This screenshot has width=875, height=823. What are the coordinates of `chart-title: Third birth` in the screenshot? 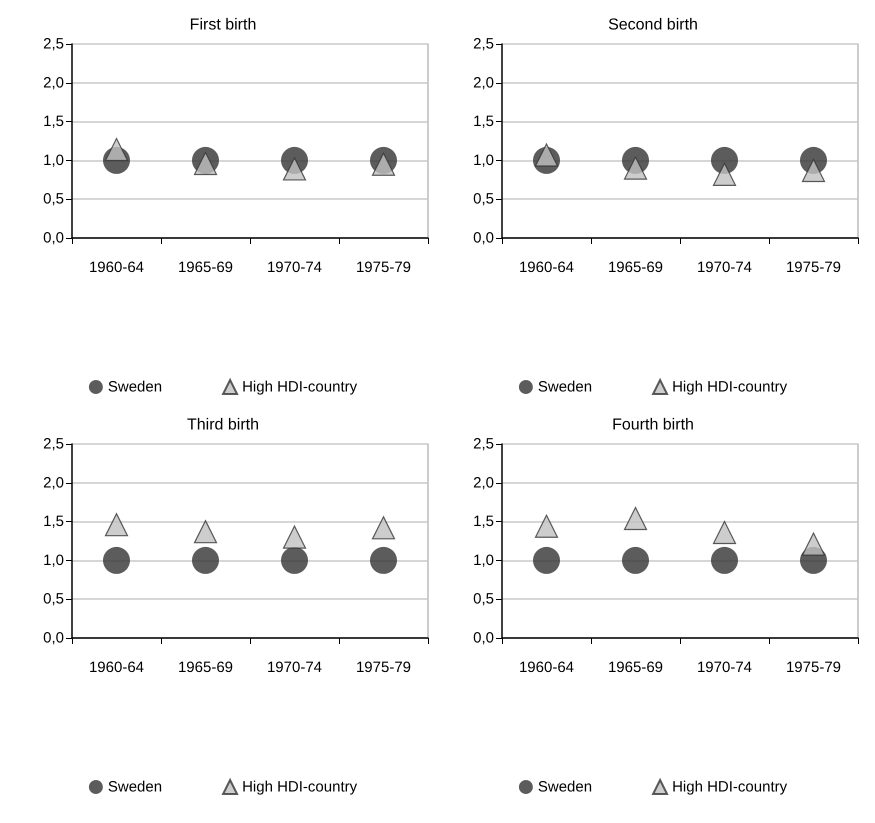 It's located at (223, 425).